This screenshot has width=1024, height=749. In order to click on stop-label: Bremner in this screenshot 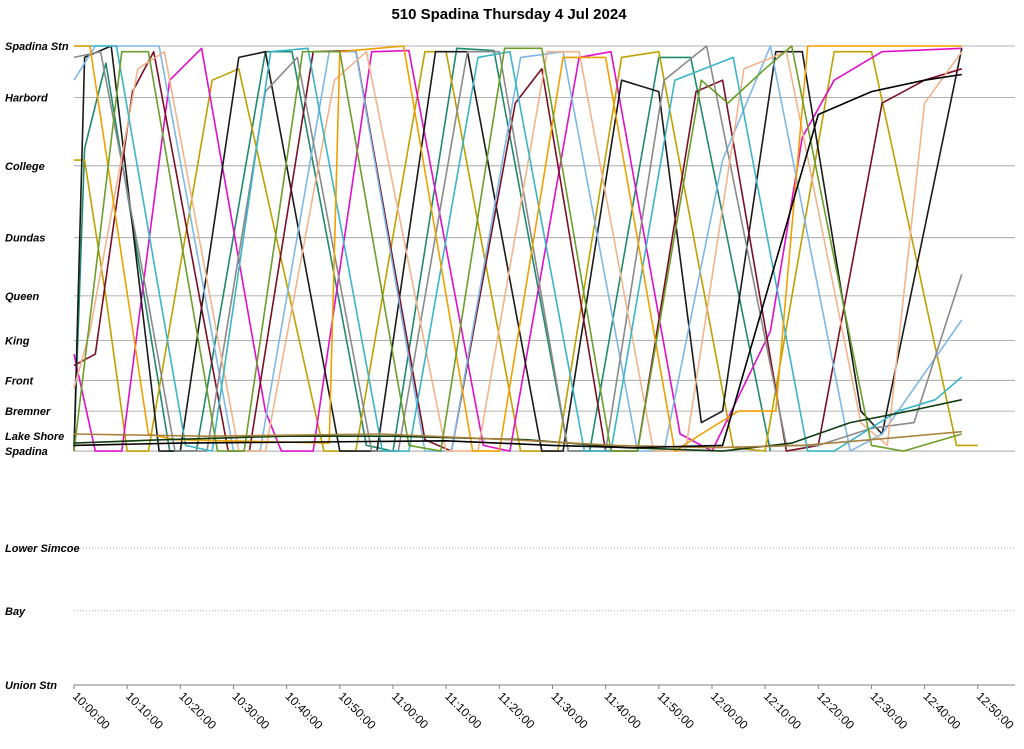, I will do `click(28, 412)`.